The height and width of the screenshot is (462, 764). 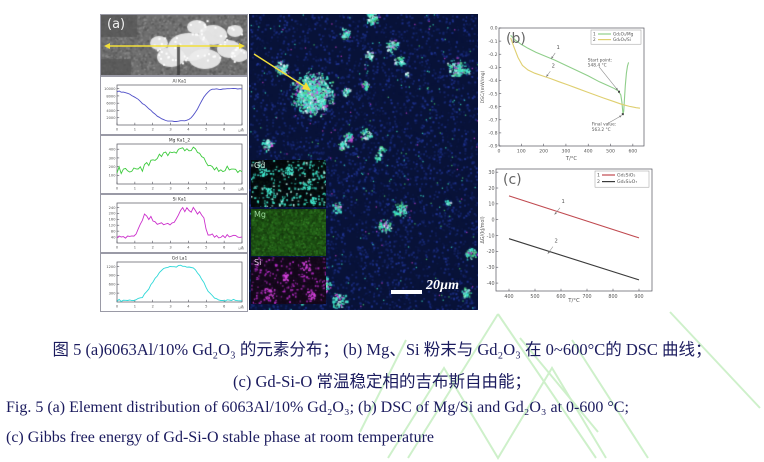 I want to click on svg-text: -0.9, so click(x=493, y=147).